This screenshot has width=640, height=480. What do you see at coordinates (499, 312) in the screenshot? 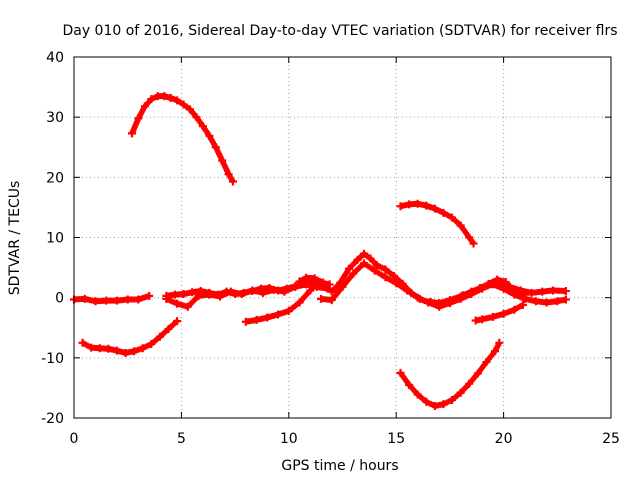
I see `series-arc12` at bounding box center [499, 312].